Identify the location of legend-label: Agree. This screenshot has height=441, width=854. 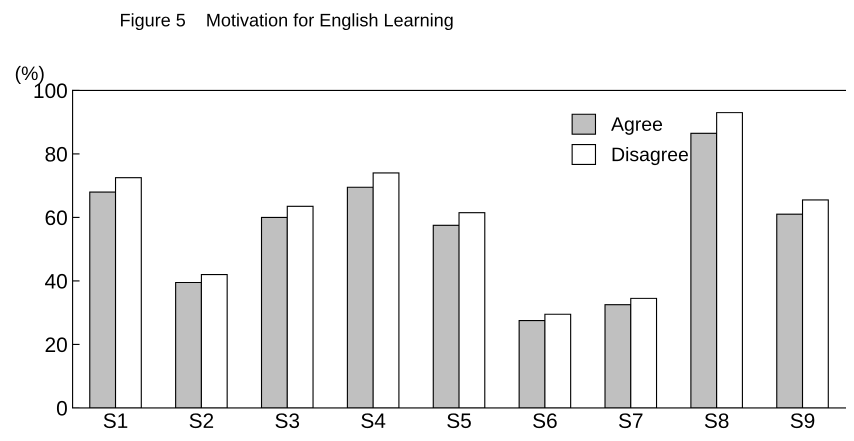
(636, 126).